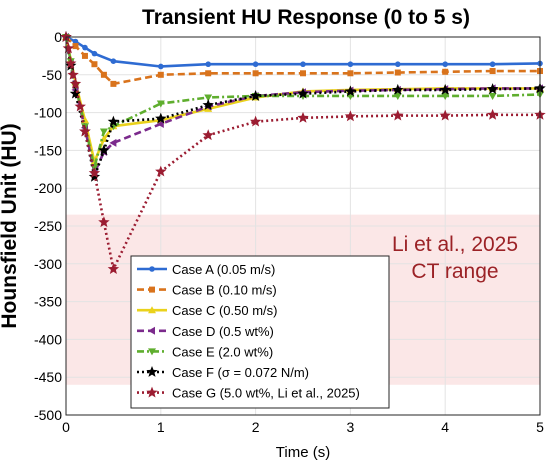  Describe the element at coordinates (223, 331) in the screenshot. I see `legend-entry: Case D (0.5 wt%)` at that location.